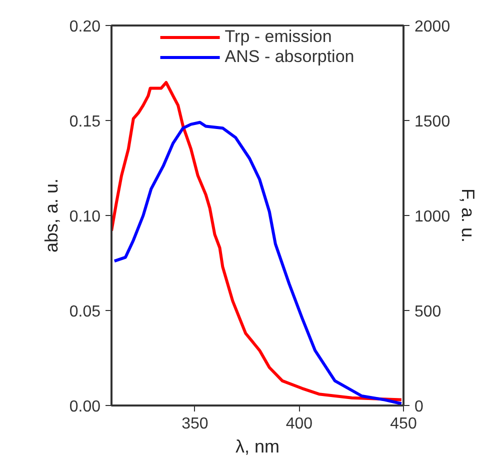 Image resolution: width=499 pixels, height=476 pixels. I want to click on y-tick-label: 0.20, so click(85, 27).